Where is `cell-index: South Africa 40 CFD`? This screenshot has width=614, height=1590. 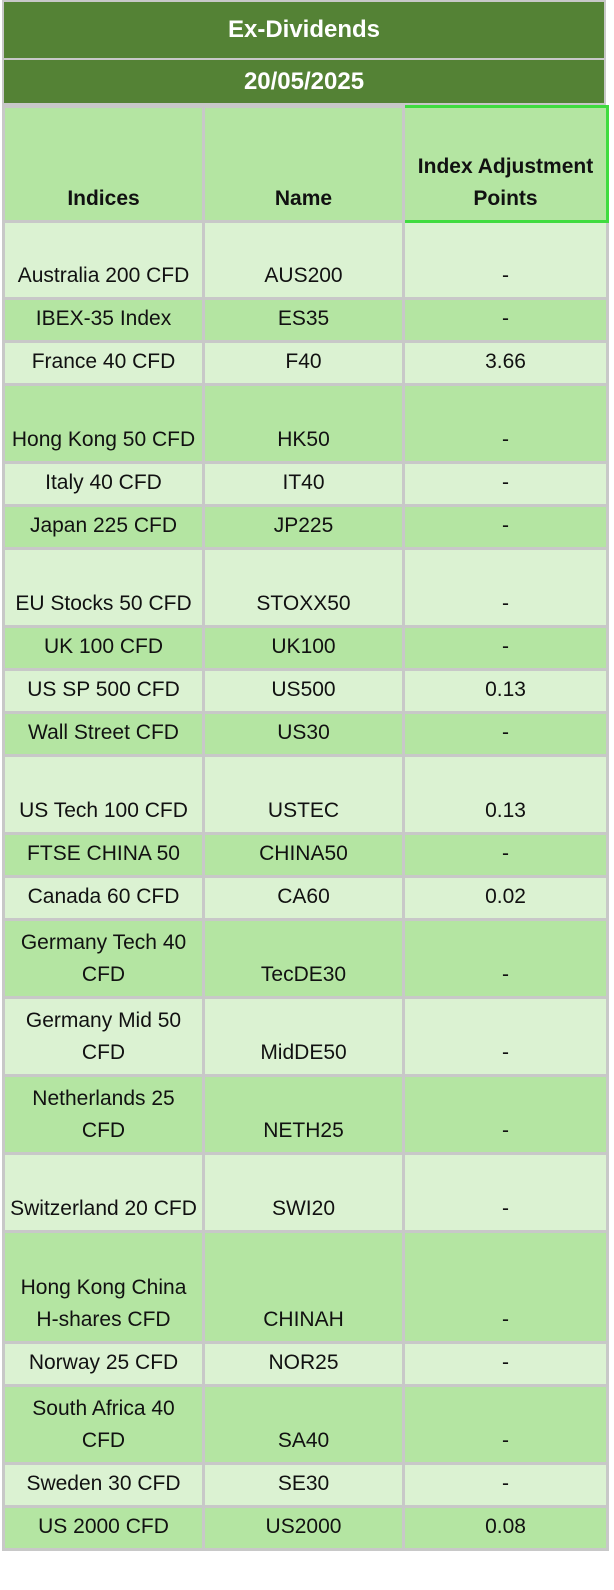 cell-index: South Africa 40 CFD is located at coordinates (103, 1424).